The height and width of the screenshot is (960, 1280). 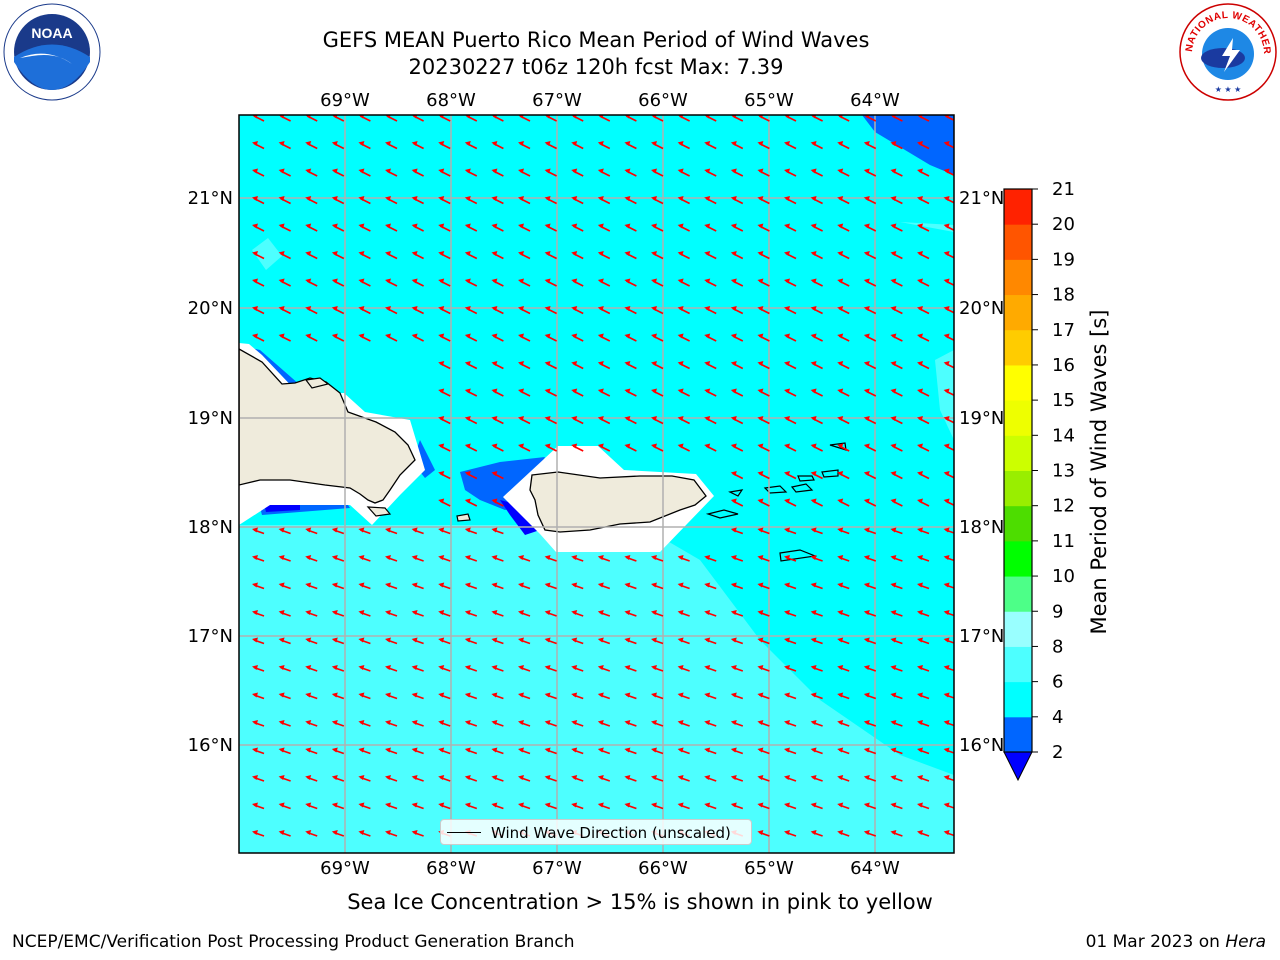 What do you see at coordinates (210, 527) in the screenshot?
I see `lat-tick-left: 18°N` at bounding box center [210, 527].